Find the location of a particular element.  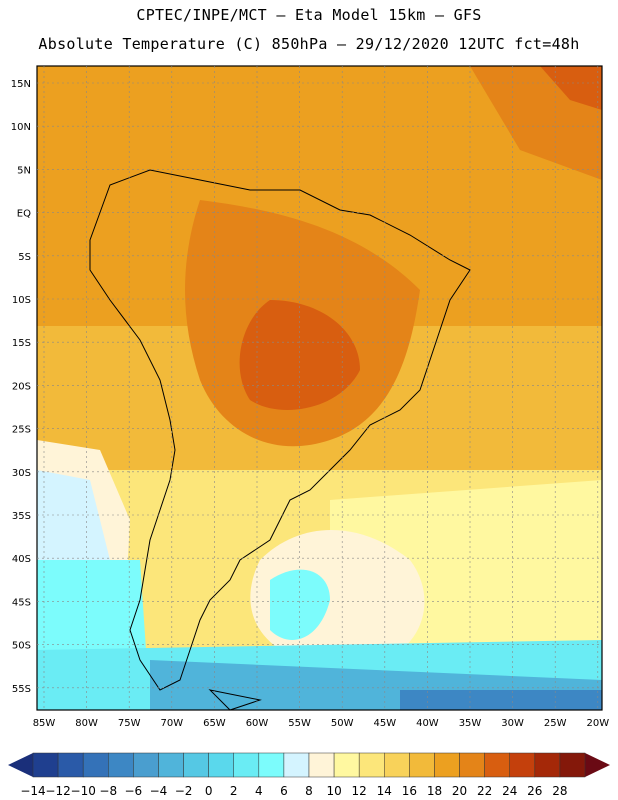

colorbar-label: −4 is located at coordinates (159, 791).